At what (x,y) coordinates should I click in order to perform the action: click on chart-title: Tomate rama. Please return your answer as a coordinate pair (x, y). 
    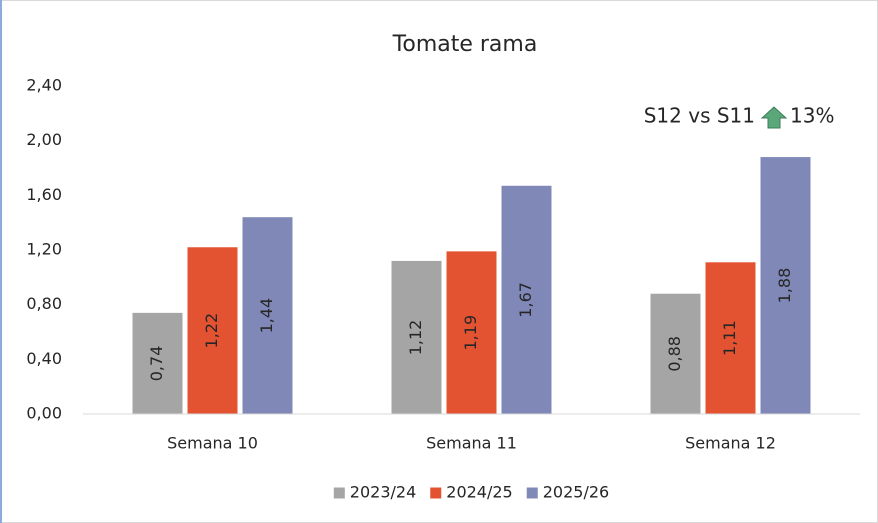
    Looking at the image, I should click on (465, 44).